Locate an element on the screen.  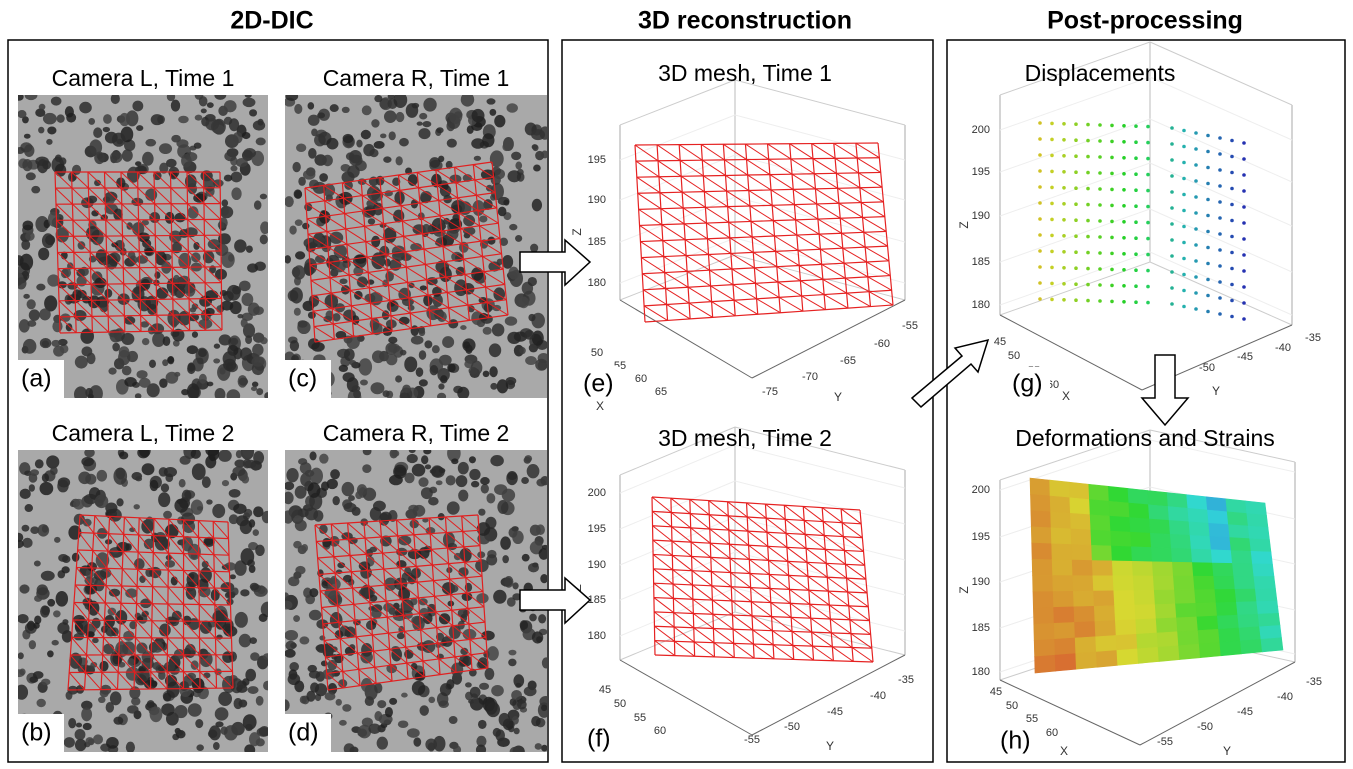
y-tick-label: -65 is located at coordinates (848, 361).